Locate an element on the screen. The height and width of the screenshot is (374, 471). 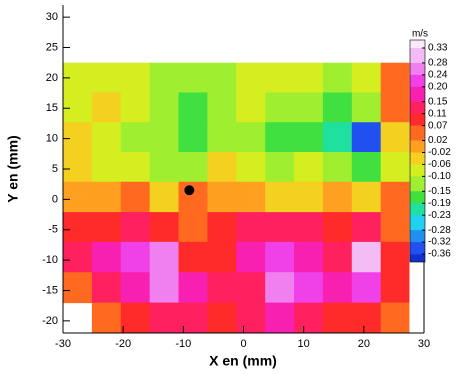
y-tick-label: -20 is located at coordinates (50, 321).